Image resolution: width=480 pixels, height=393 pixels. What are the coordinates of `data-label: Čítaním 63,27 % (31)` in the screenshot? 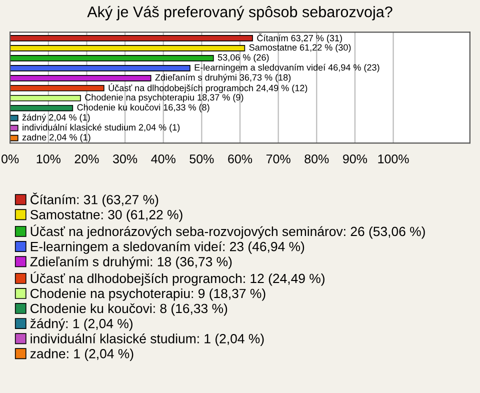 It's located at (299, 38).